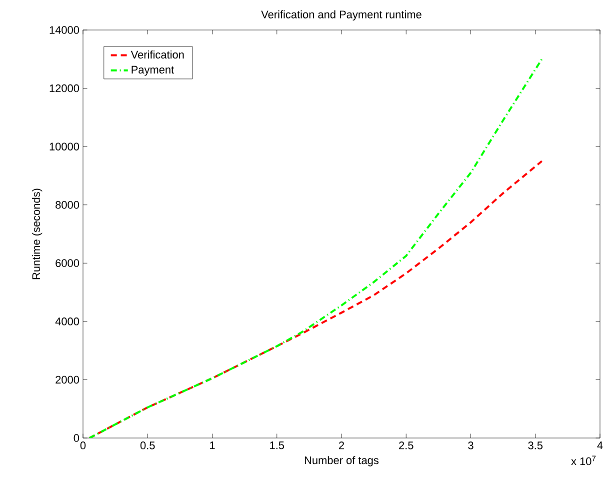  Describe the element at coordinates (583, 461) in the screenshot. I see `text: x 10$^{7}$` at that location.